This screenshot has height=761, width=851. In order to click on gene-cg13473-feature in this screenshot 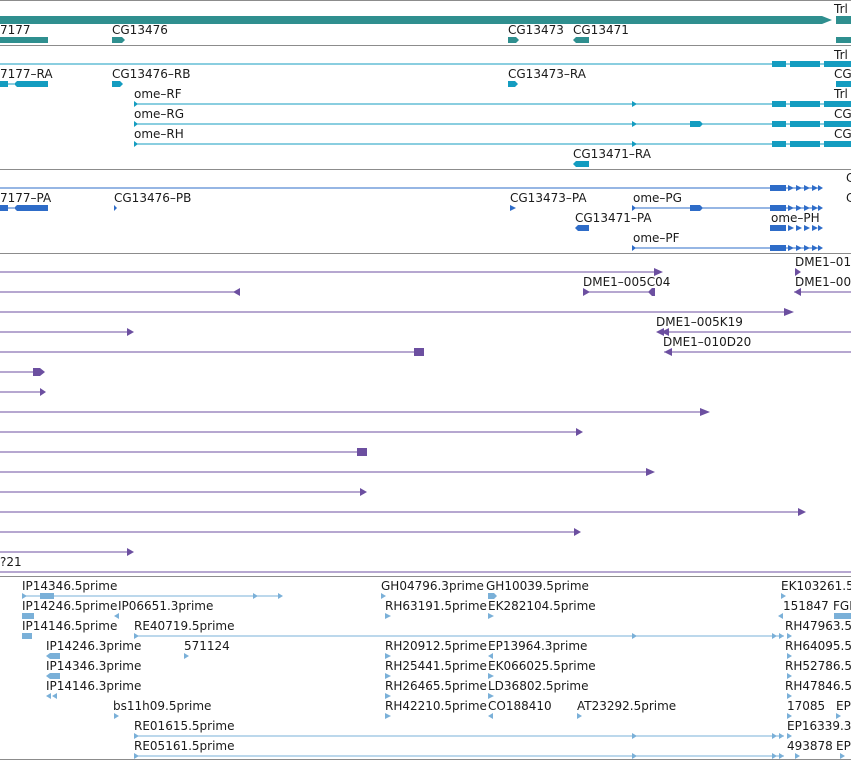, I will do `click(513, 40)`.